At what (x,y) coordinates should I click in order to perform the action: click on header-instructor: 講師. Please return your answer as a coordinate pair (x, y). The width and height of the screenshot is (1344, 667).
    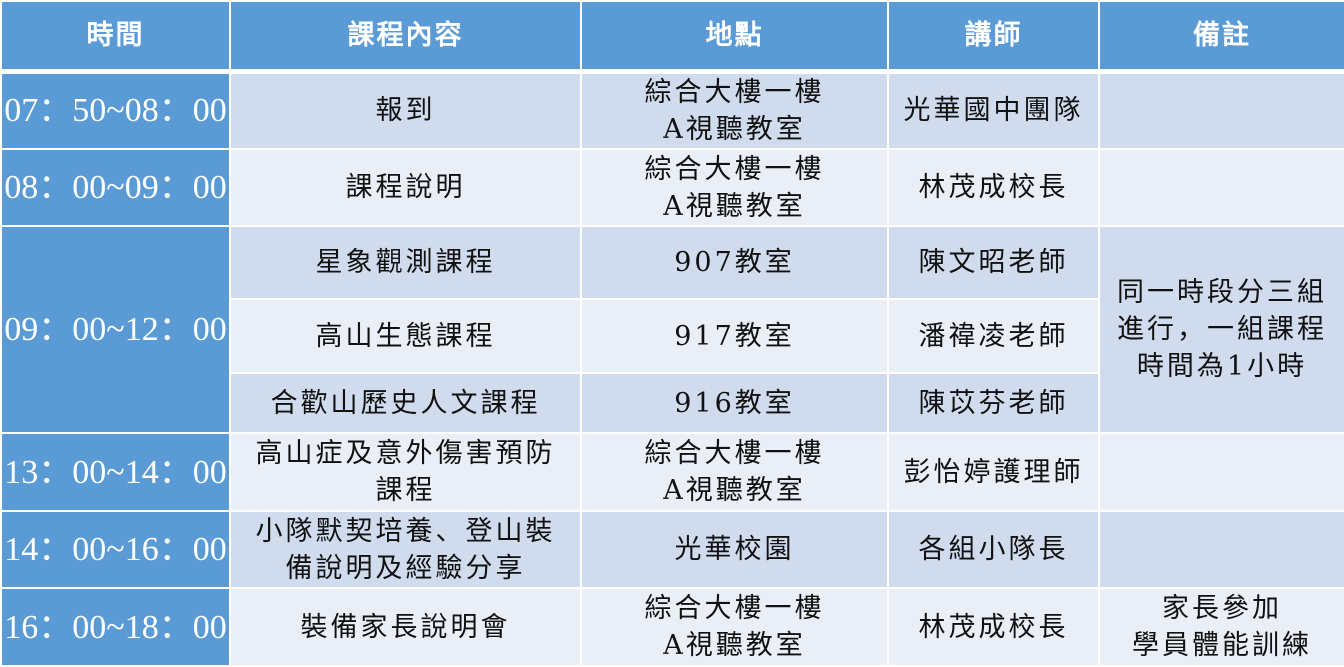
    Looking at the image, I should click on (993, 37).